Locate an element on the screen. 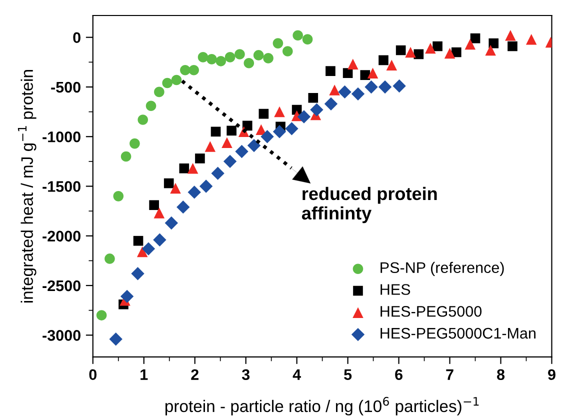  x-tick-label: 9 is located at coordinates (552, 374).